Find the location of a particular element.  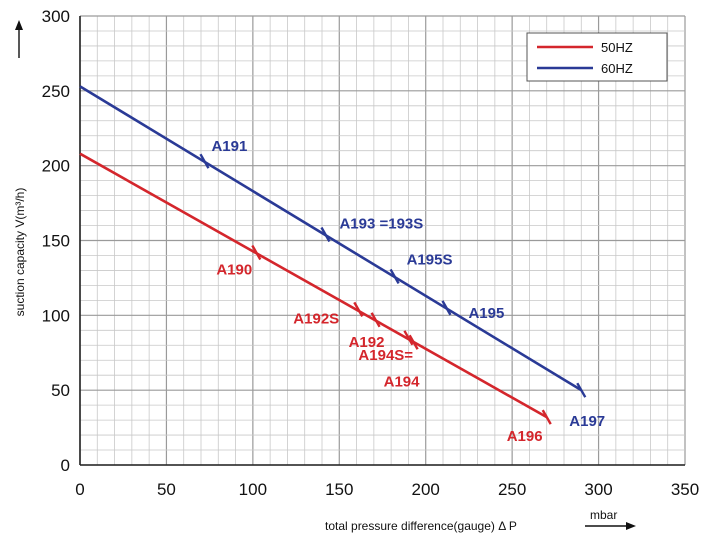

legend-label: 60HZ is located at coordinates (617, 68).